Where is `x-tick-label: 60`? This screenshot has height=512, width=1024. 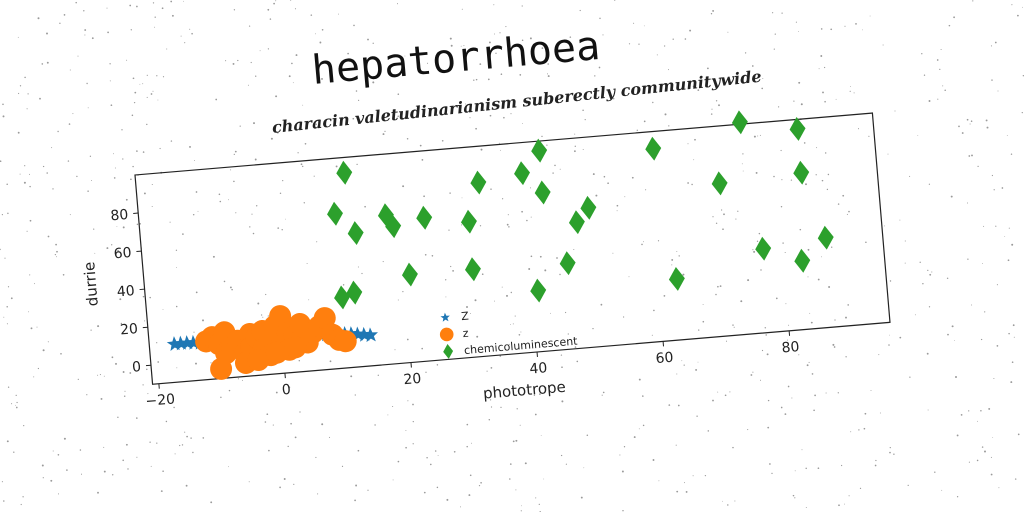 x-tick-label: 60 is located at coordinates (664, 358).